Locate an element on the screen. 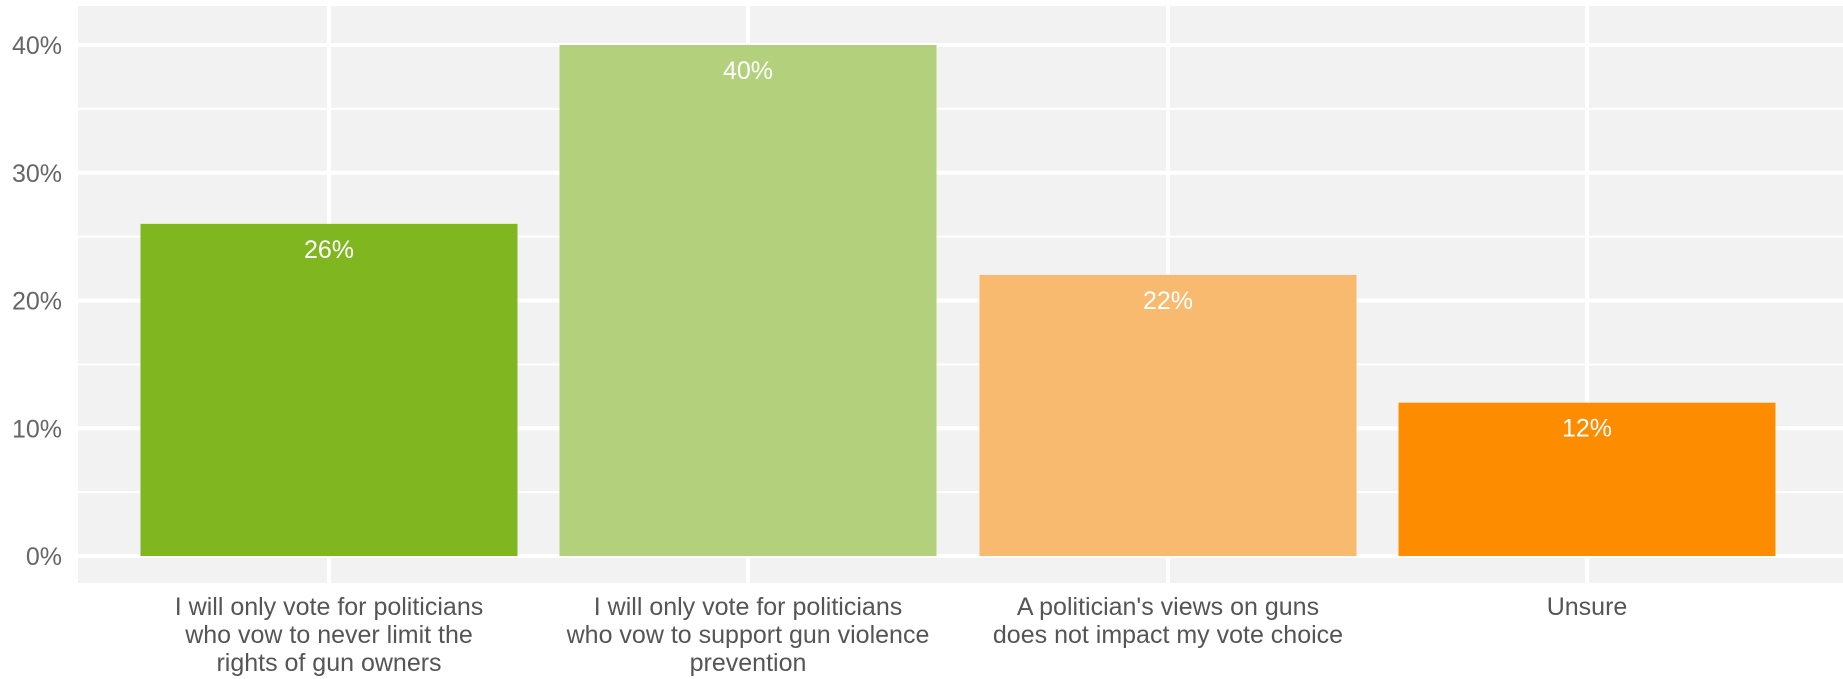 This screenshot has height=679, width=1843. y-tick-label: 40% is located at coordinates (37, 46).